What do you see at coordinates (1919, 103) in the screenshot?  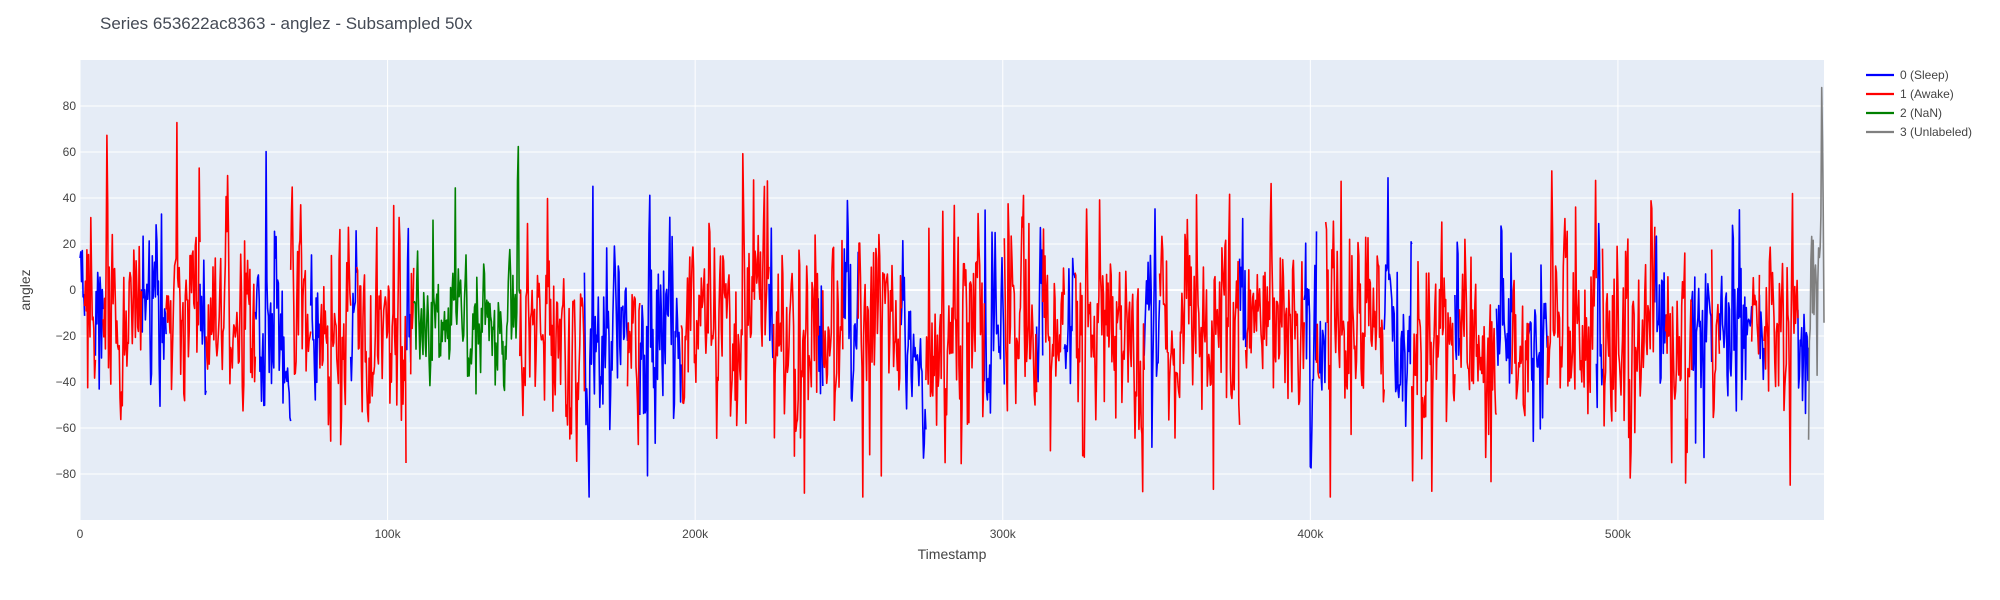 I see `legend: 0 (Sleep) 1 (Awake) 2 (NaN) 3 (Unlabeled)` at bounding box center [1919, 103].